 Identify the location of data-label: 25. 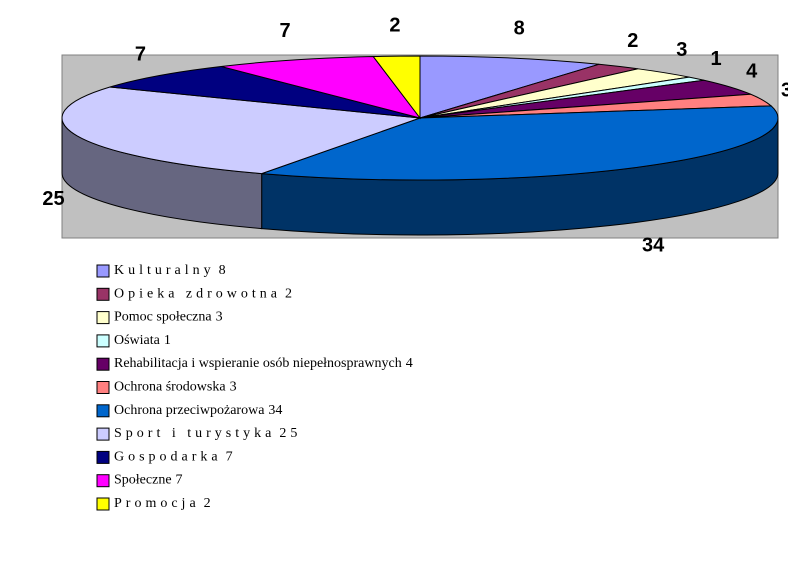
(53, 199).